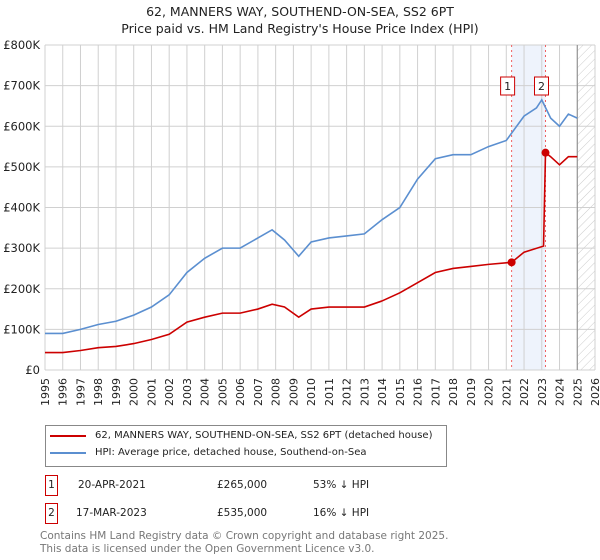 Image resolution: width=600 pixels, height=560 pixels. I want to click on transaction-price: £265,000, so click(242, 485).